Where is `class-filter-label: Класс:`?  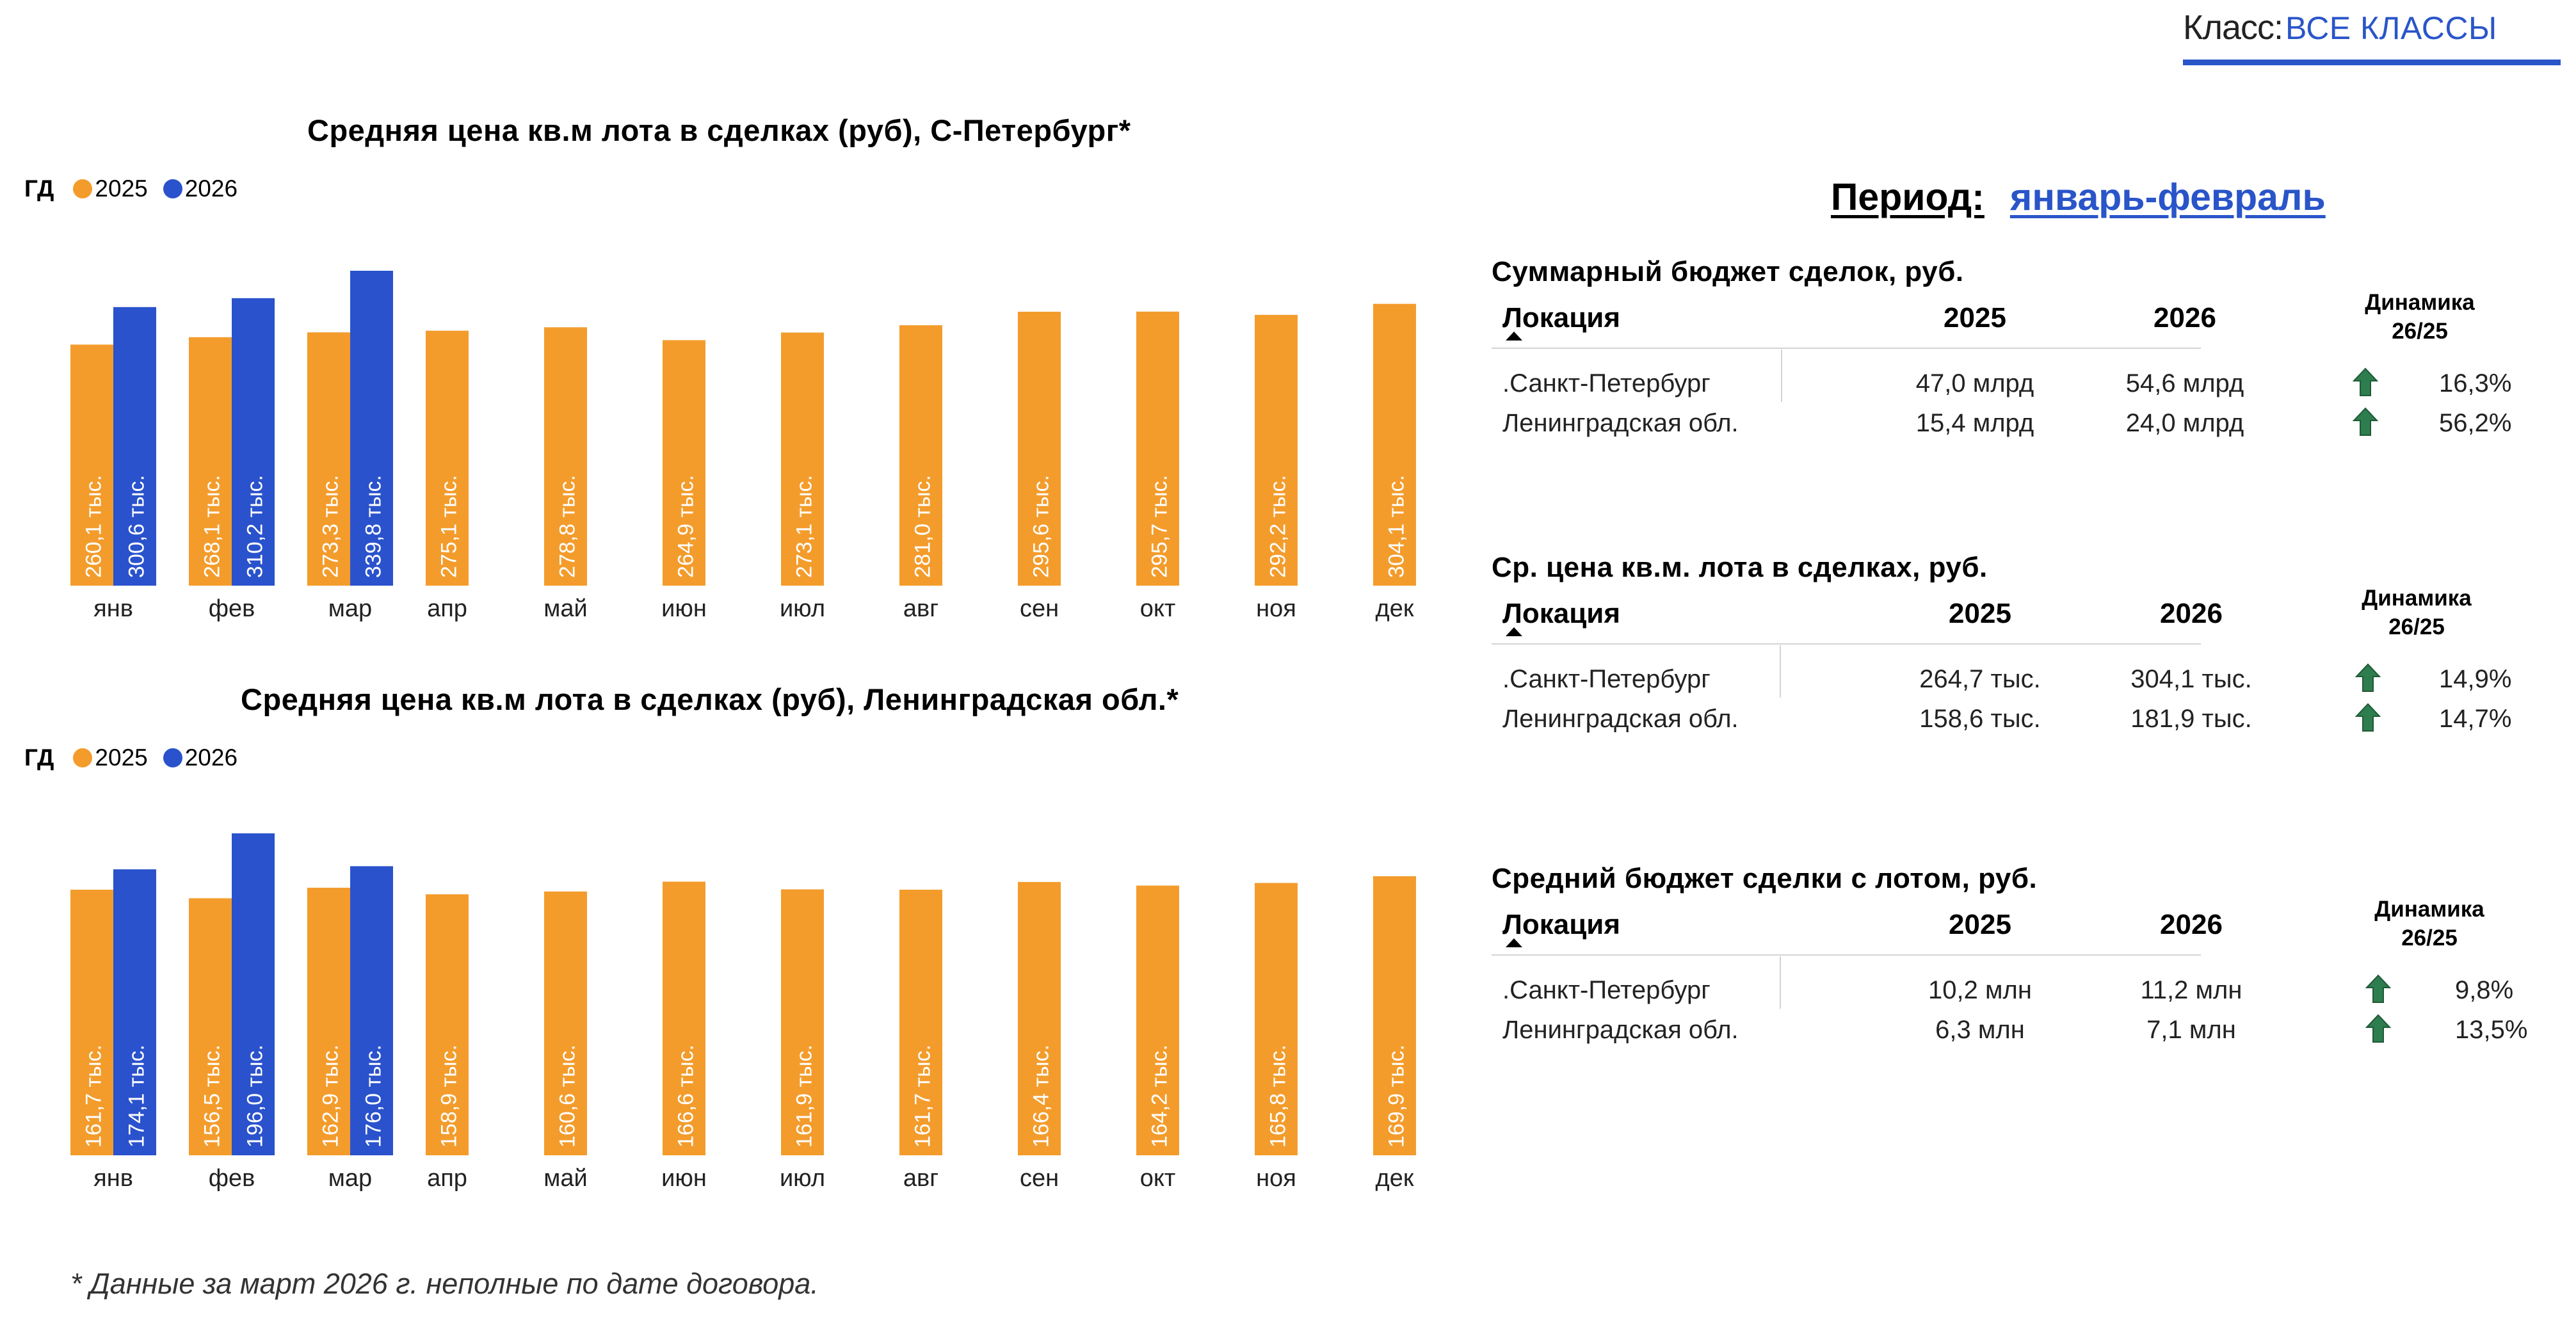
class-filter-label: Класс: is located at coordinates (2233, 27).